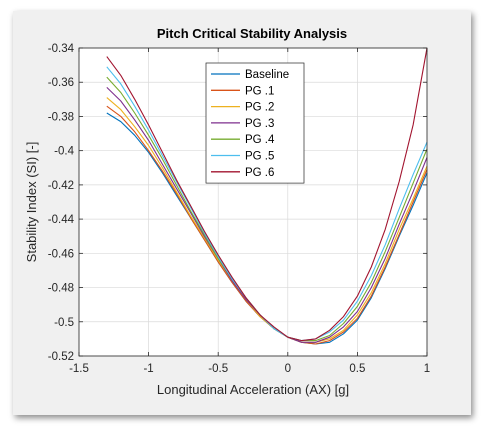 This screenshot has width=485, height=430. What do you see at coordinates (61, 49) in the screenshot?
I see `y-tick-label: -0.34` at bounding box center [61, 49].